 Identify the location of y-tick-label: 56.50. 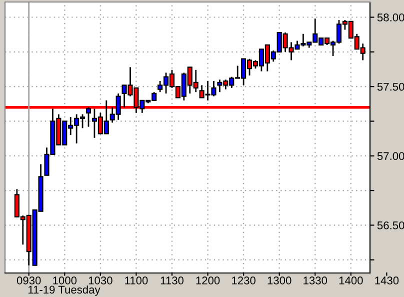
(390, 225).